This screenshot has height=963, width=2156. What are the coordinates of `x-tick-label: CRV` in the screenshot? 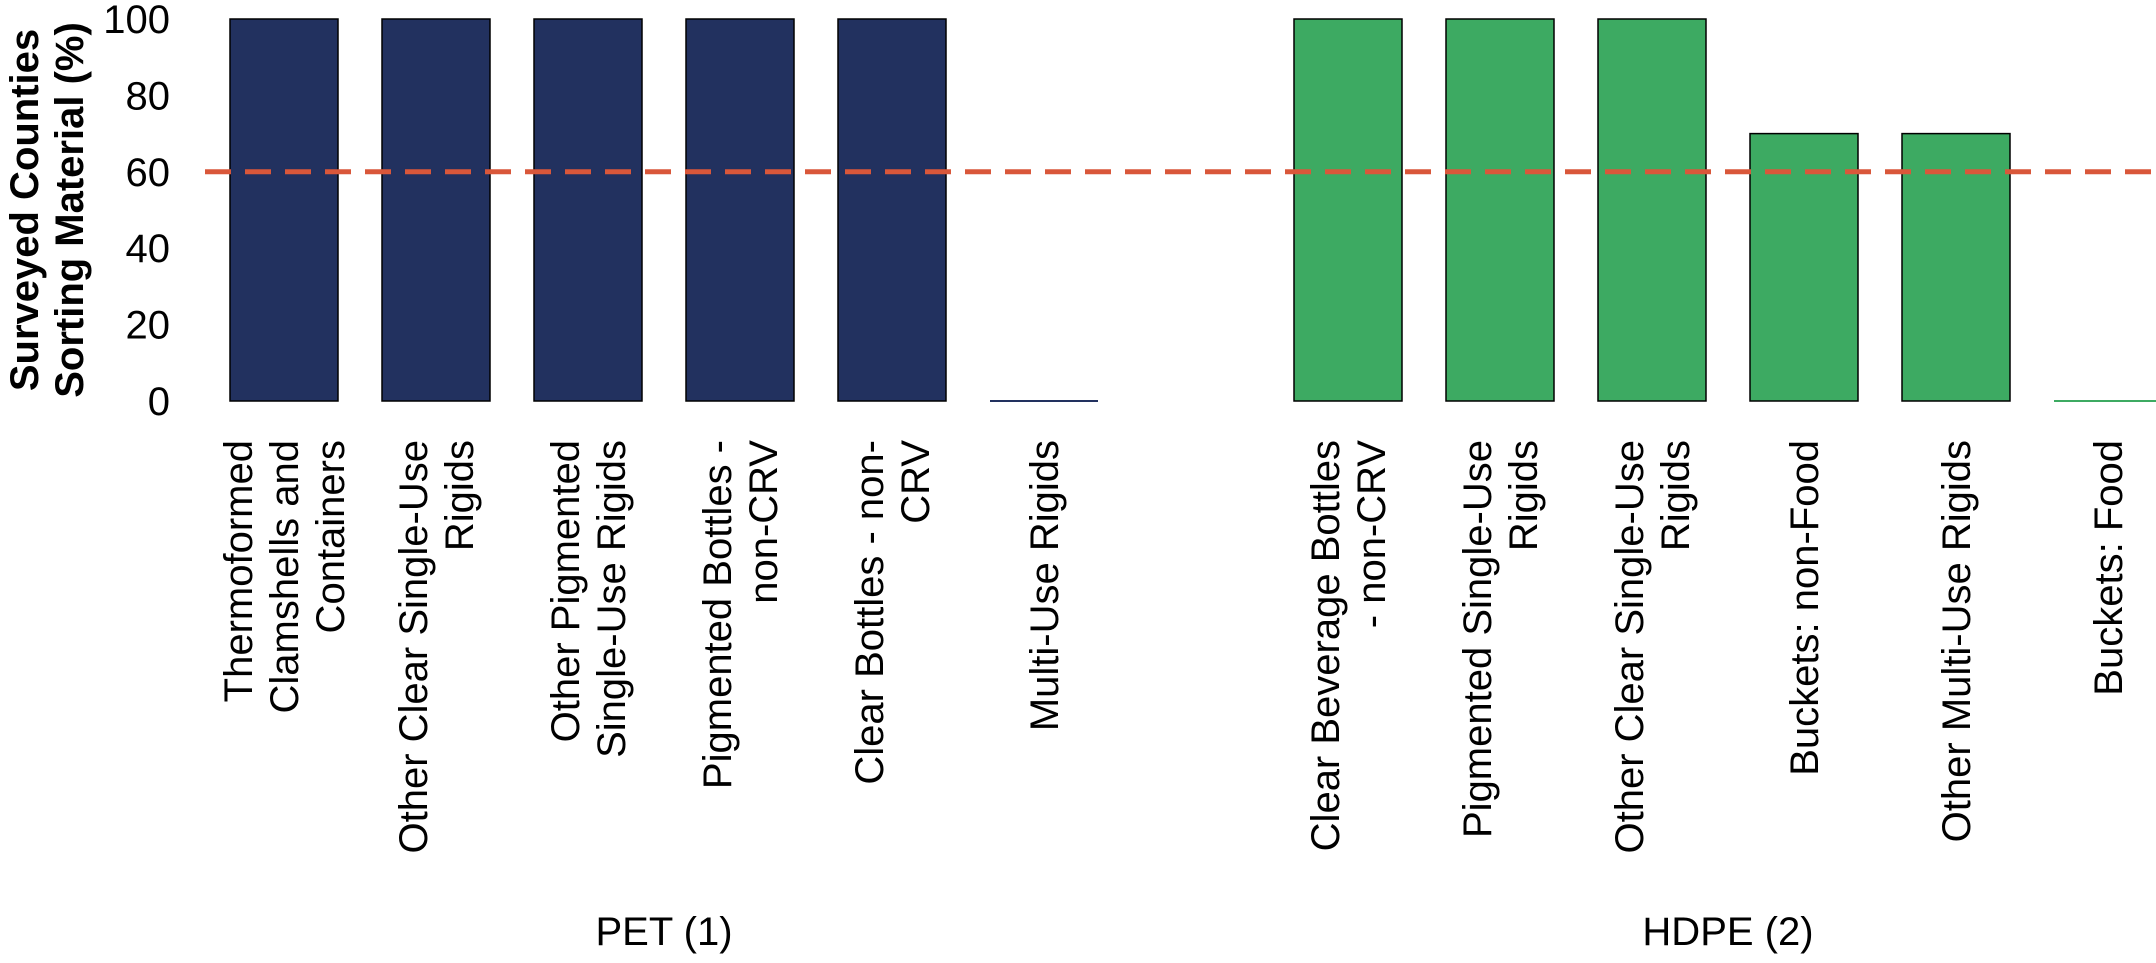 It's located at (916, 482).